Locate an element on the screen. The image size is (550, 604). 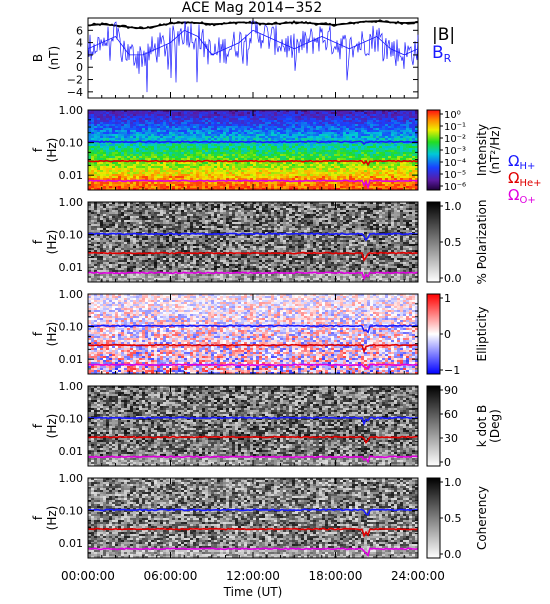
intensity-colorbar-tick-label: 10⁻² is located at coordinates (455, 139).